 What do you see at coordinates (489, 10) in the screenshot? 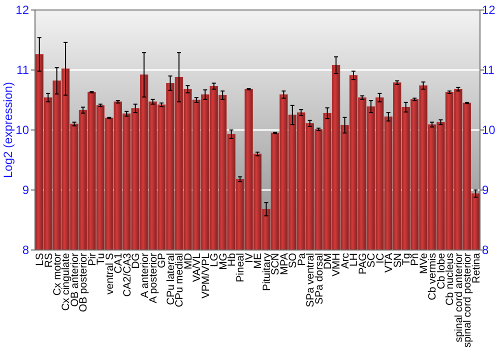
I see `y2-tick-label: 12` at bounding box center [489, 10].